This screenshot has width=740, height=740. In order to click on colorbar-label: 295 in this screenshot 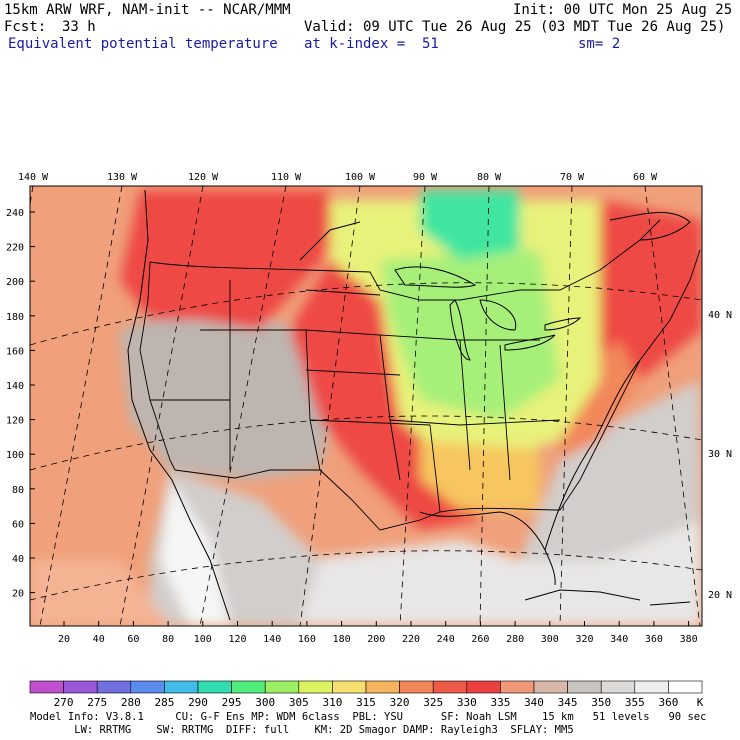, I will do `click(232, 702)`.